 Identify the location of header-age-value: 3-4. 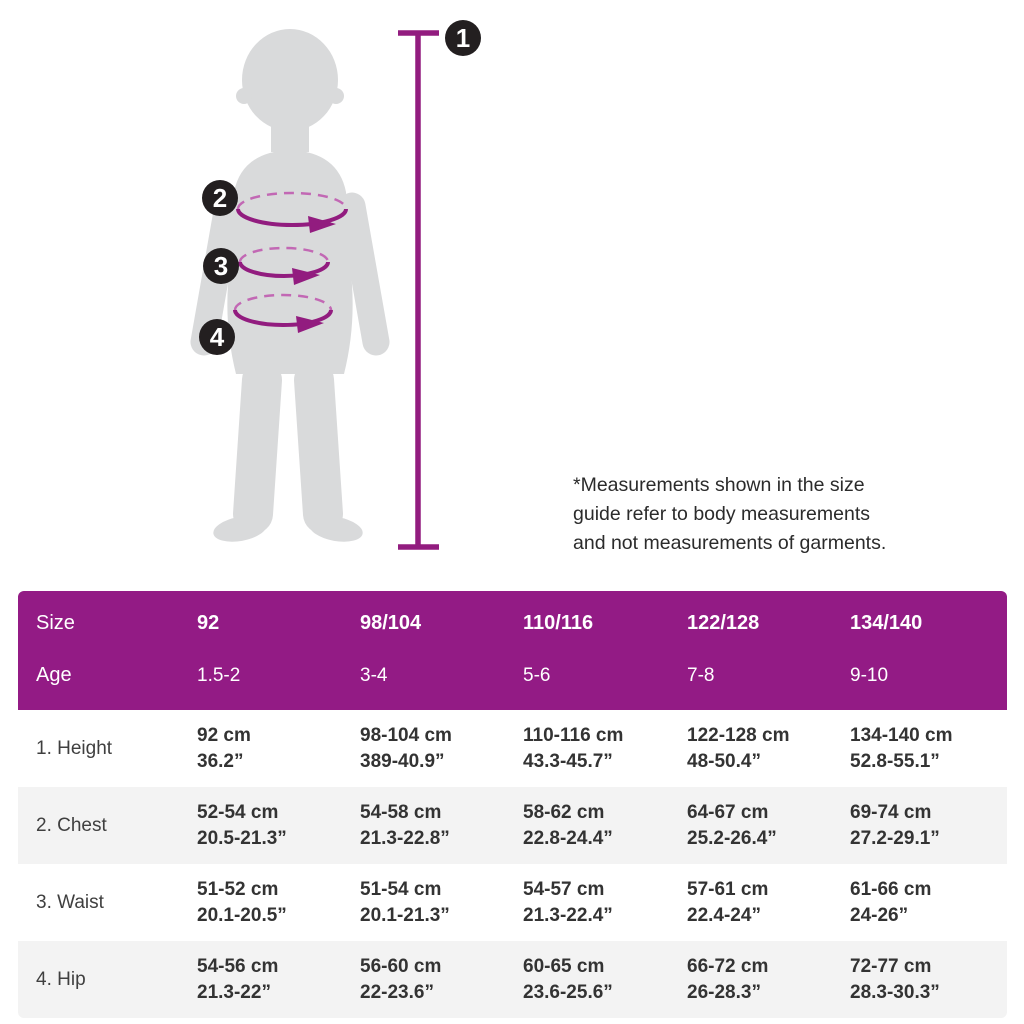
(374, 675).